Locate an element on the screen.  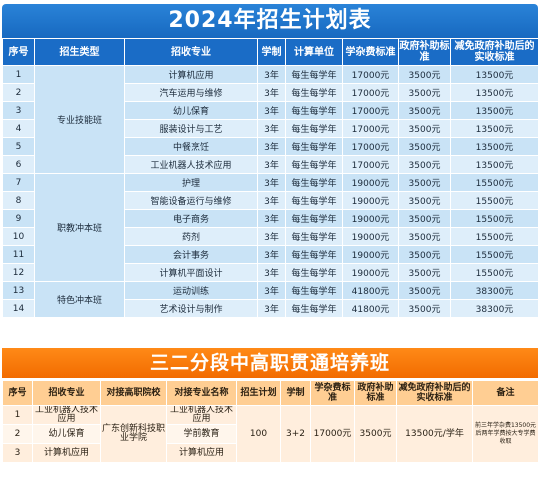
enrollment-type: 特色冲本班 is located at coordinates (79, 299).